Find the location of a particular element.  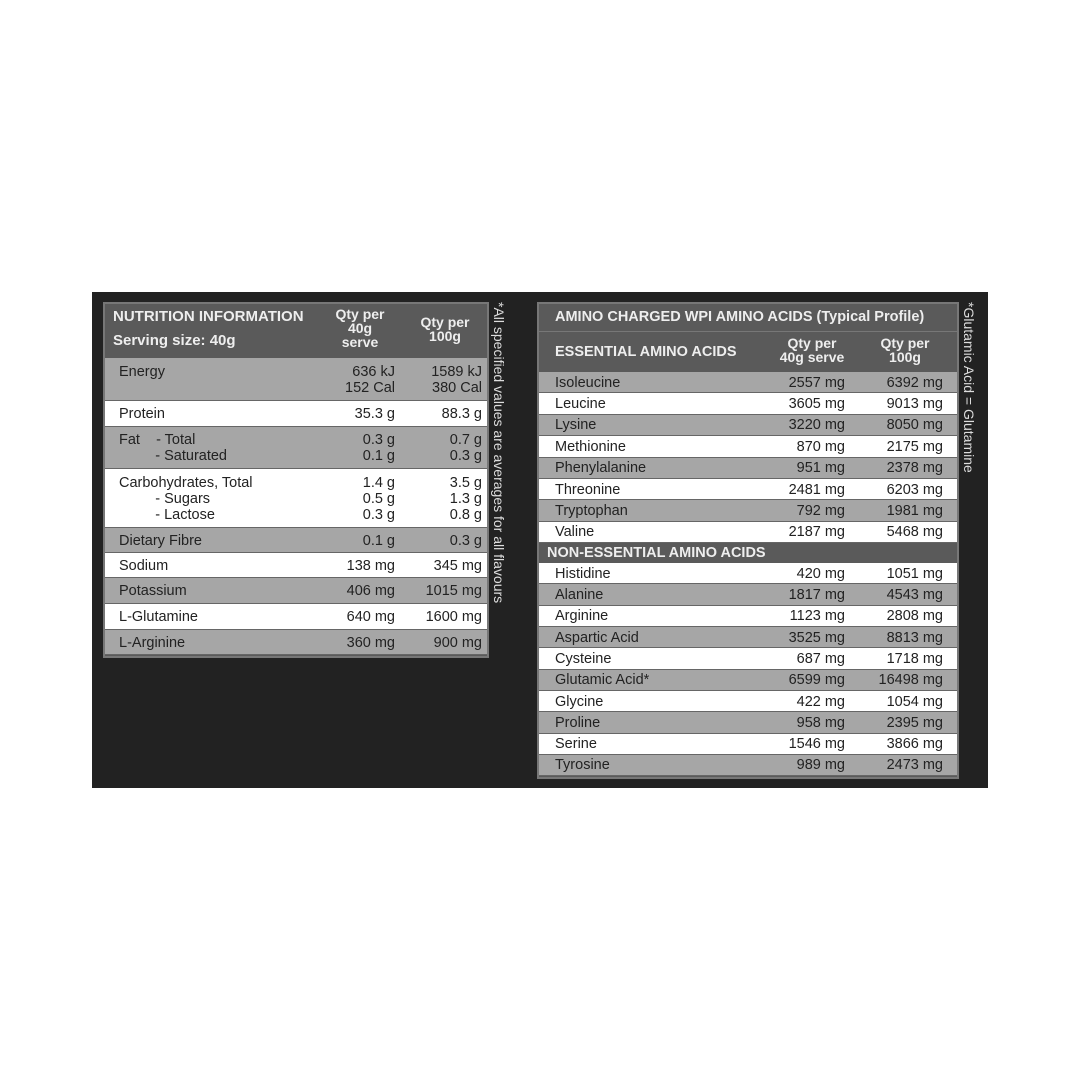

nutrient-name: Protein is located at coordinates (142, 414).